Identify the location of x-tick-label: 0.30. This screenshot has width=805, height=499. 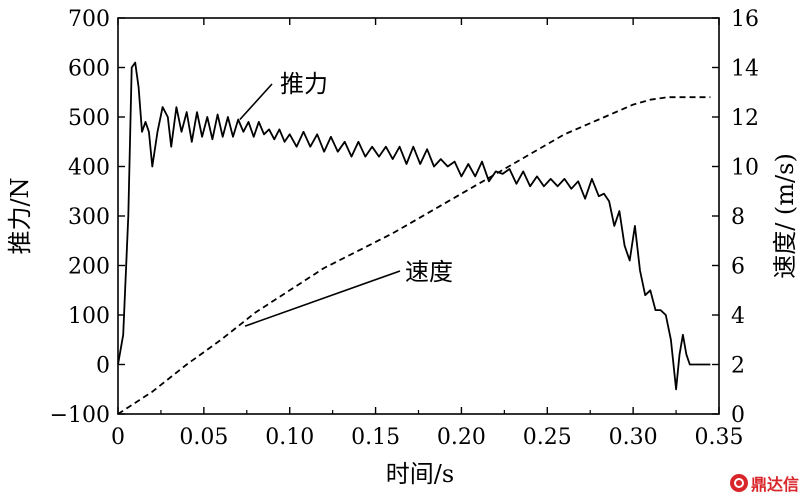
(633, 437).